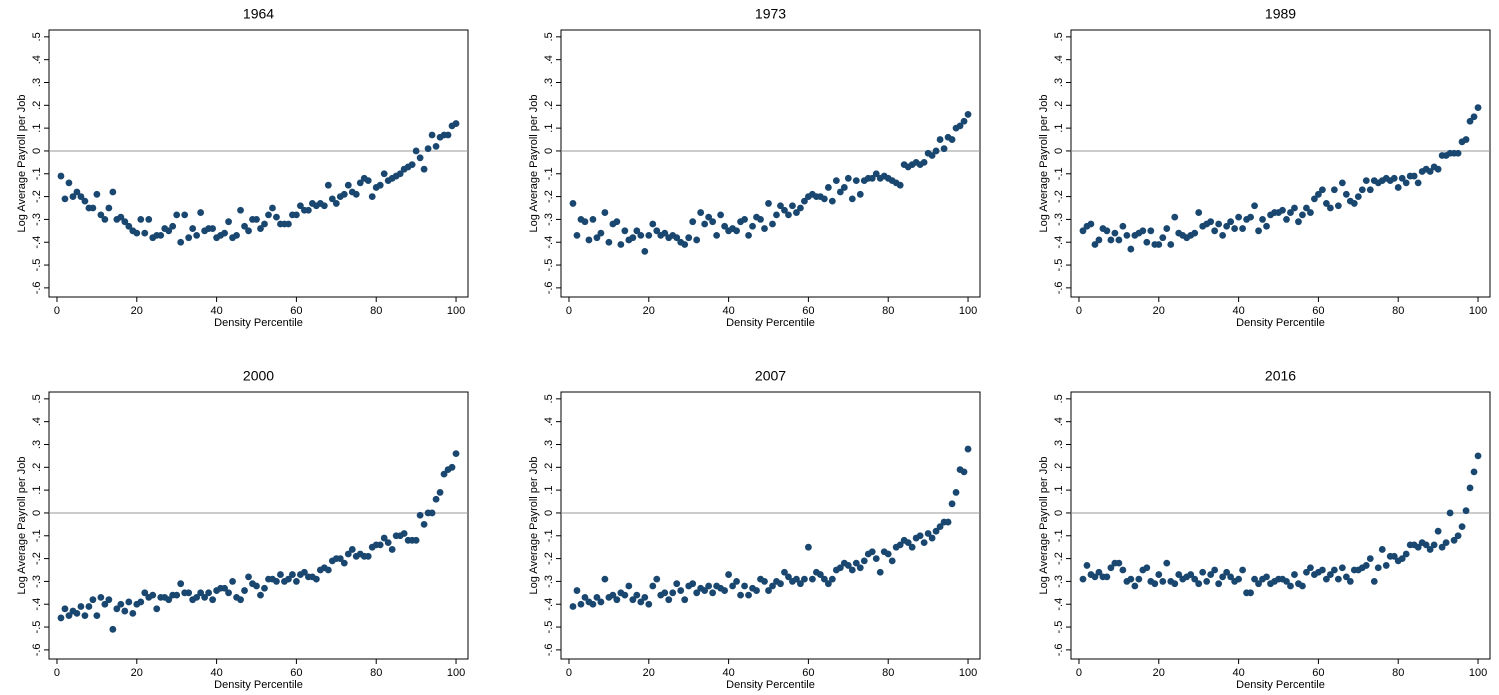 This screenshot has height=695, width=1499. Describe the element at coordinates (1079, 673) in the screenshot. I see `x-tick-label: 0` at that location.